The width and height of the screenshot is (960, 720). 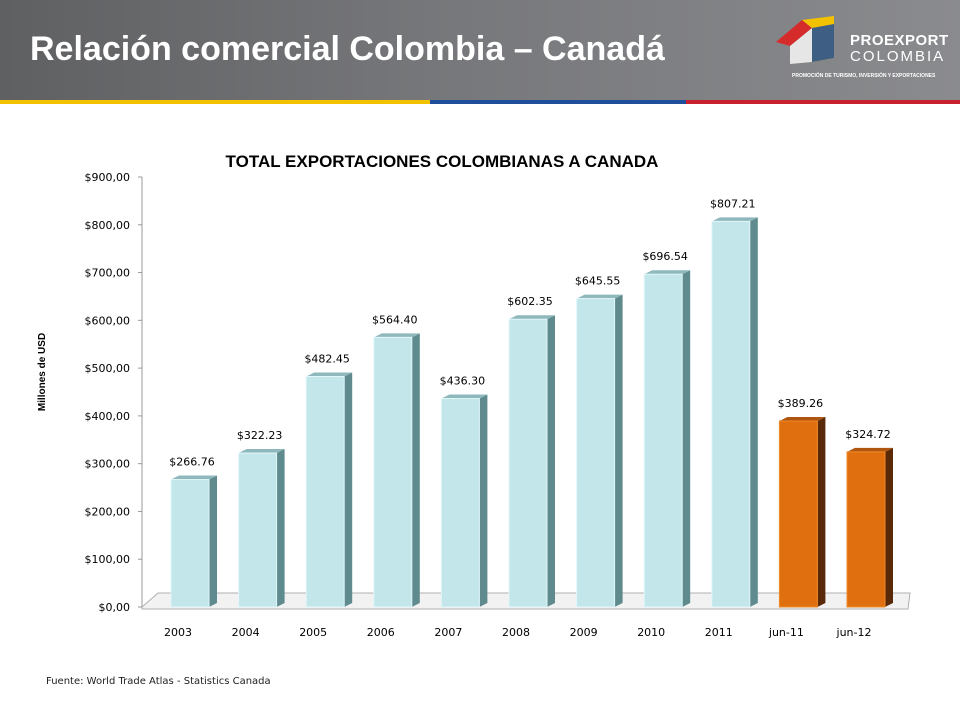 I want to click on x-tick-label: 2008, so click(x=516, y=632).